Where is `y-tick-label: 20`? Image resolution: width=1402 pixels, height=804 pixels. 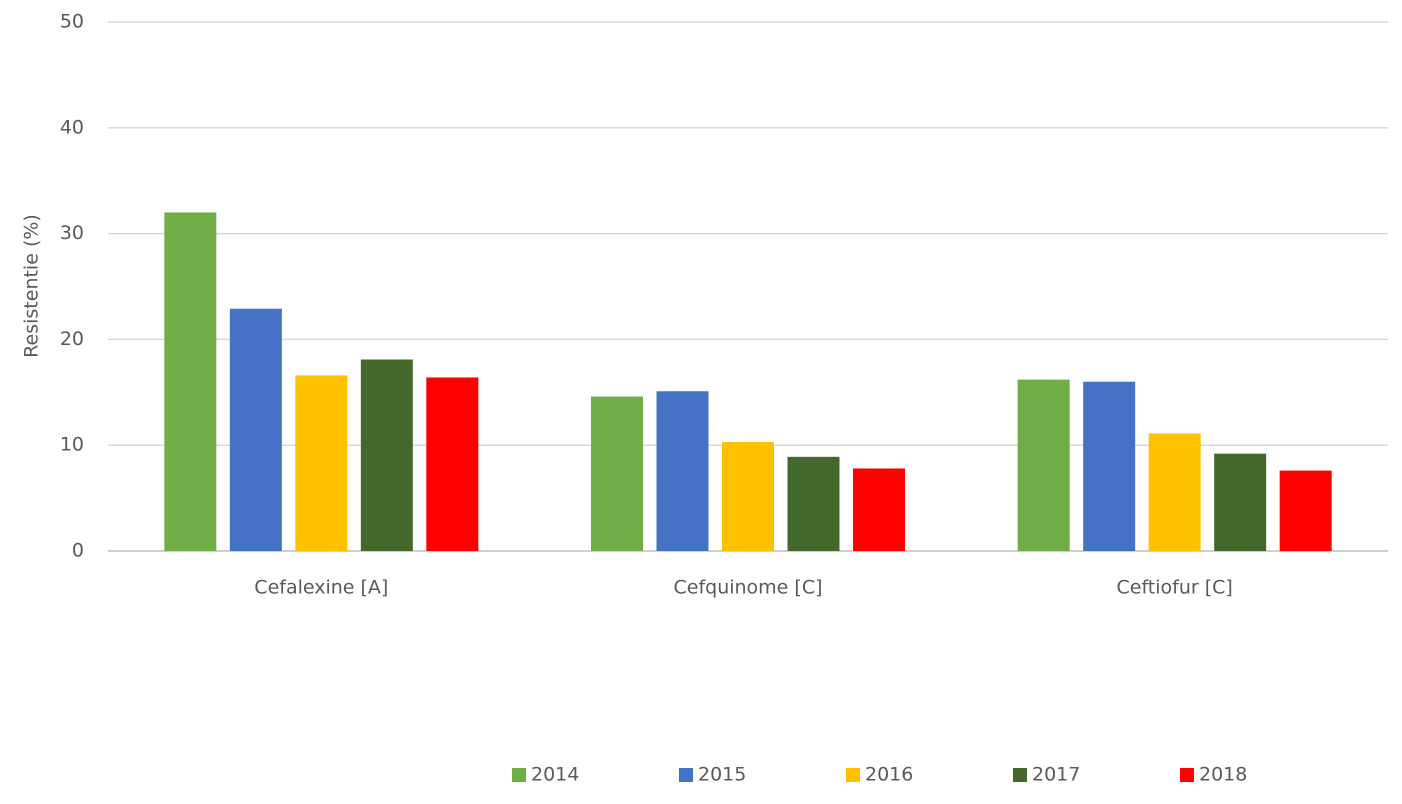
y-tick-label: 20 is located at coordinates (72, 339).